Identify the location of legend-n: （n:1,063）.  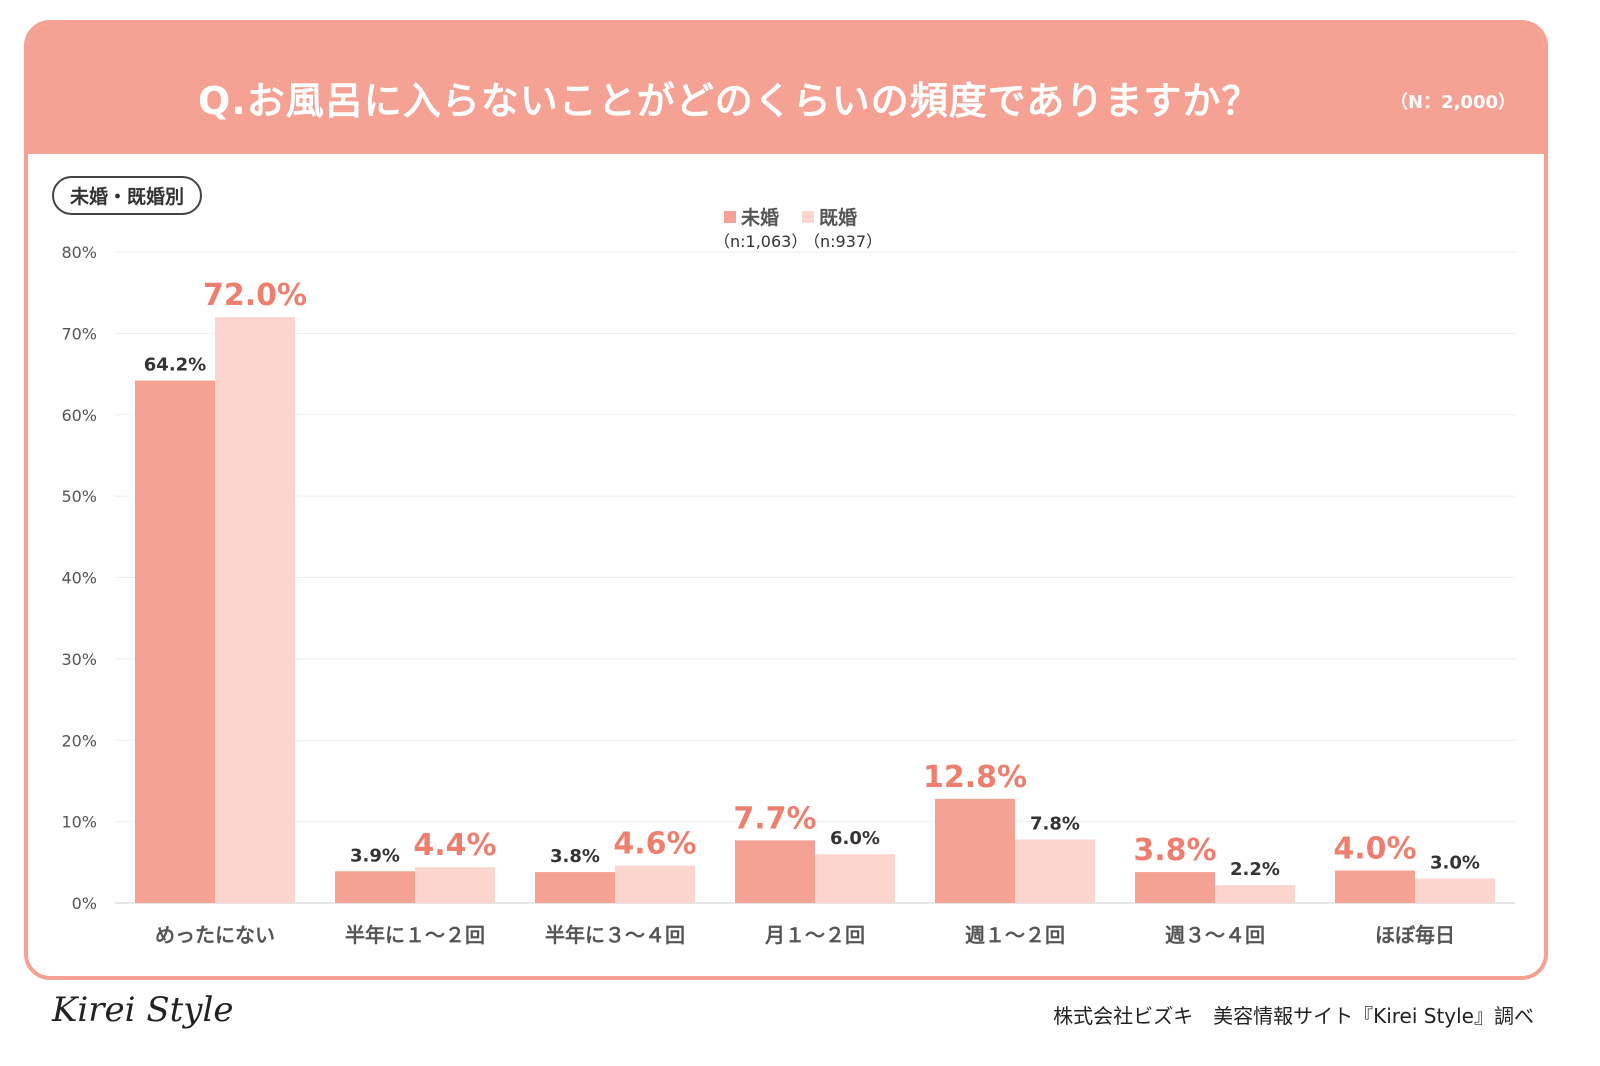
(760, 241).